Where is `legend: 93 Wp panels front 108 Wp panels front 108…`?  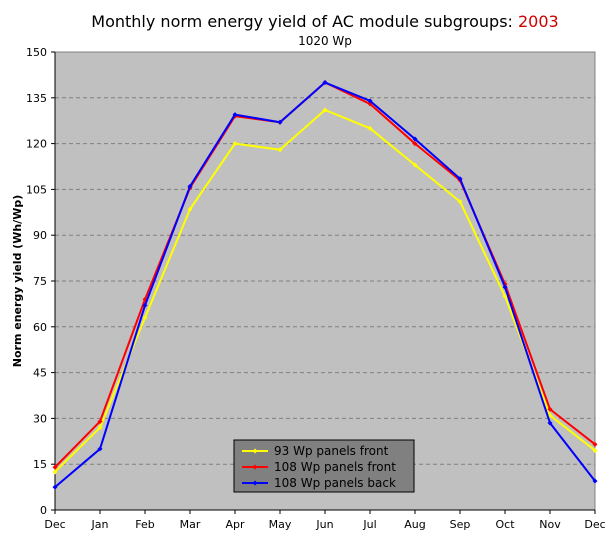 legend: 93 Wp panels front 108 Wp panels front 108… is located at coordinates (324, 466).